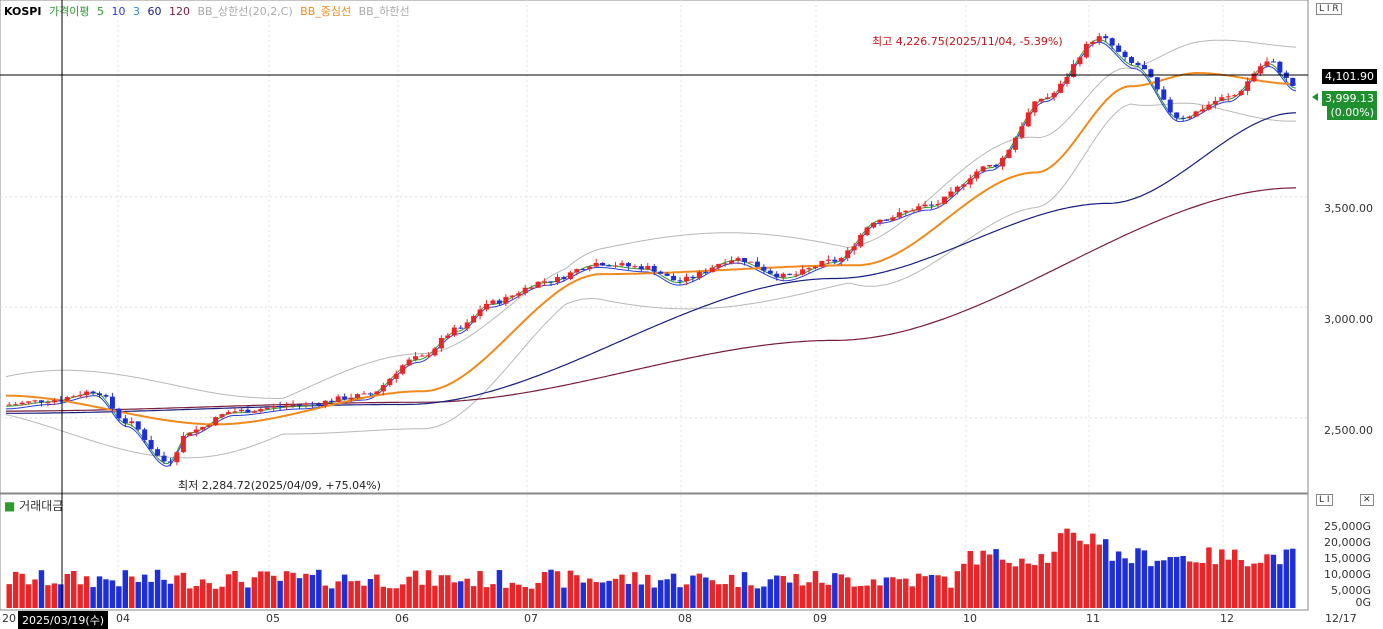 The width and height of the screenshot is (1383, 629). Describe the element at coordinates (1329, 9) in the screenshot. I see `chart-controls: L I R` at that location.